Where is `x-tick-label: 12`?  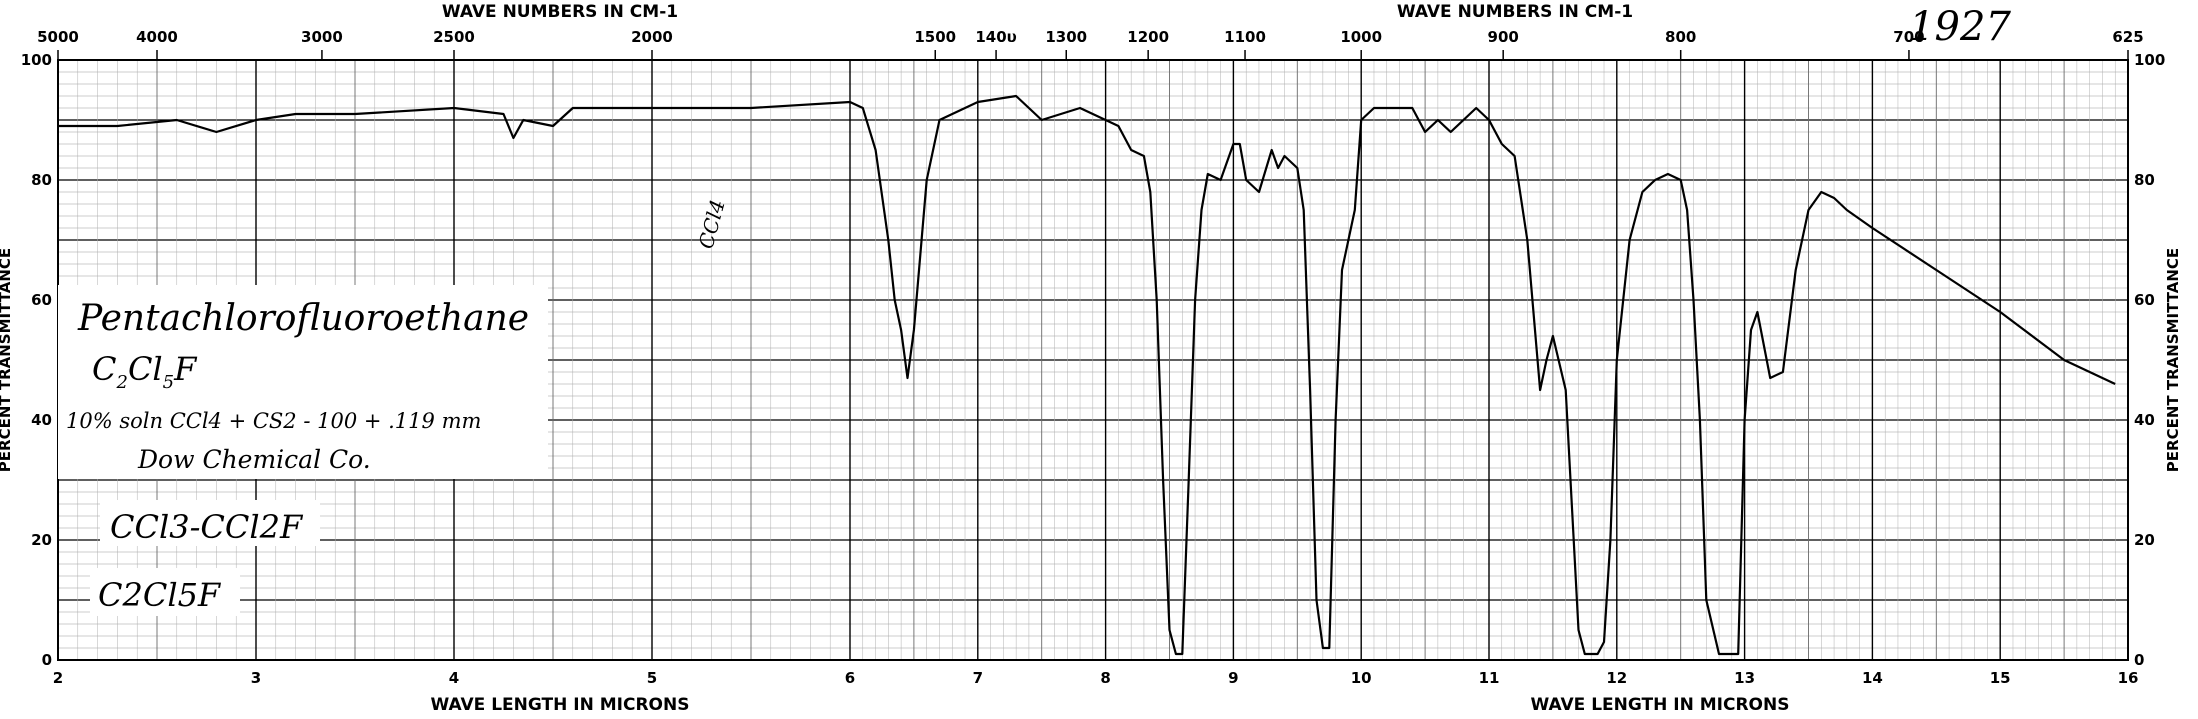 x-tick-label: 12 is located at coordinates (1616, 678).